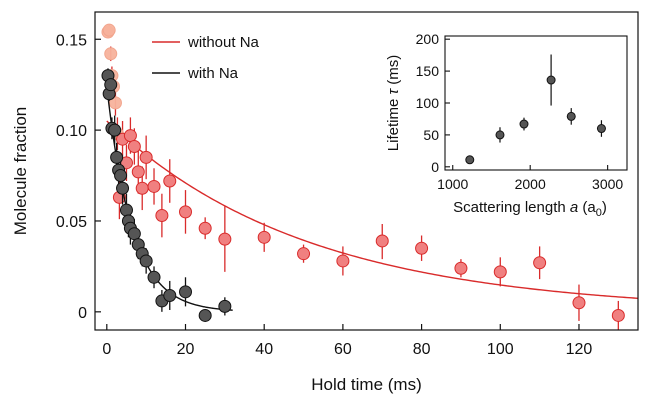 The width and height of the screenshot is (653, 405). I want to click on x-tick-label: 100, so click(500, 349).